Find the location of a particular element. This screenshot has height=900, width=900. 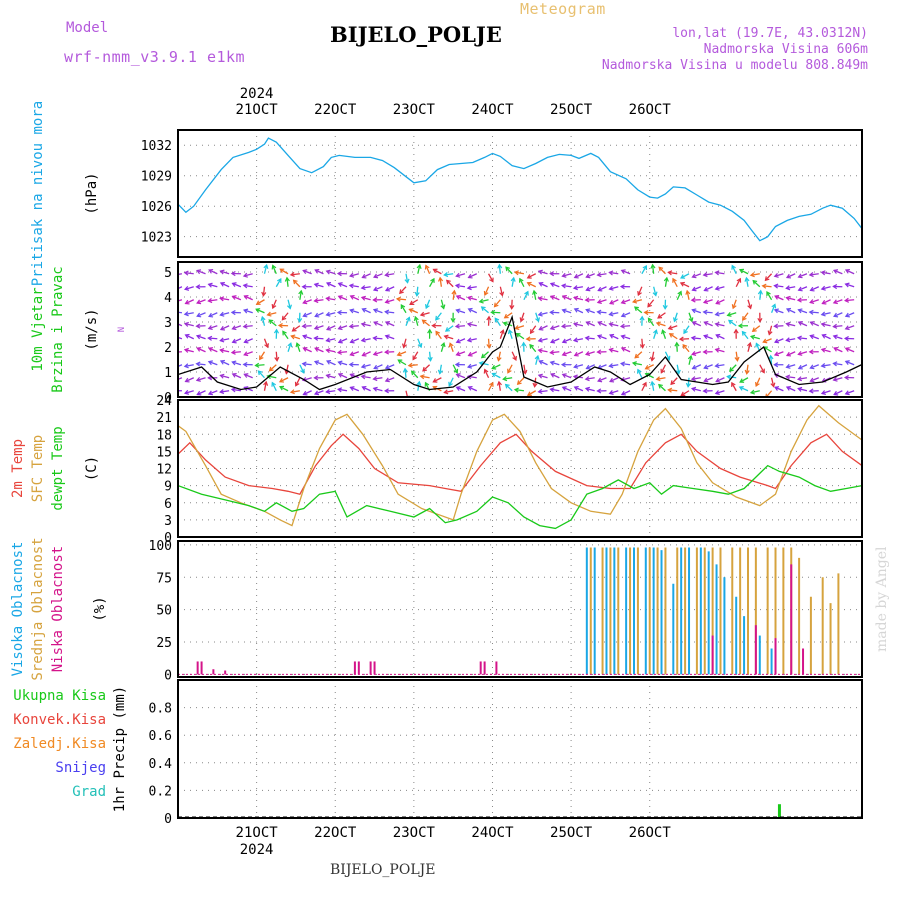

panel-frame is located at coordinates (520, 609).